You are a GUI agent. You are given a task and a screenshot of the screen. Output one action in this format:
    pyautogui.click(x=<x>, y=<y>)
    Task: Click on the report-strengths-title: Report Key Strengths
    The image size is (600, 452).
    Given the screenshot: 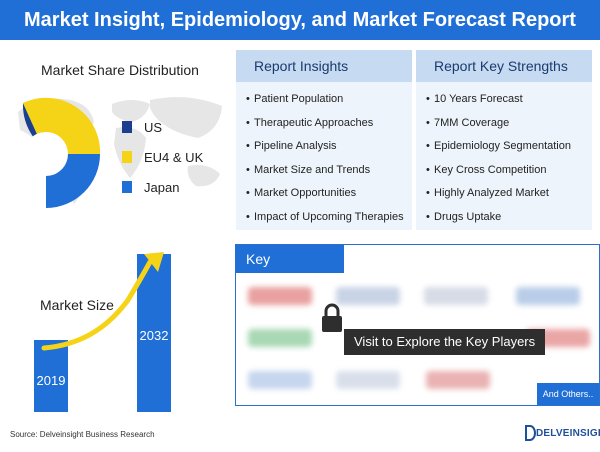 What is the action you would take?
    pyautogui.click(x=504, y=66)
    